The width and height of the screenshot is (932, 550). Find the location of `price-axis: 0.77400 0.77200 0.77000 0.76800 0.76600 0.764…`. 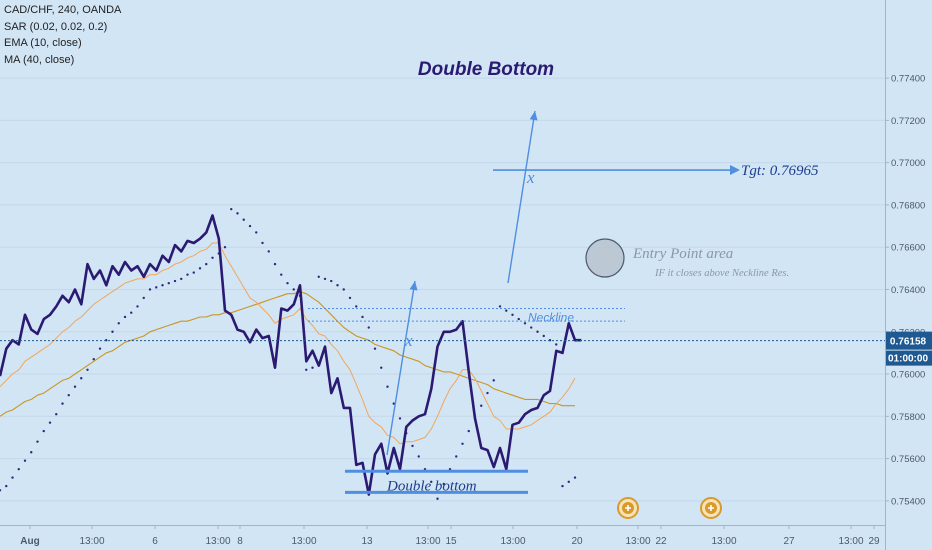

price-axis: 0.77400 0.77200 0.77000 0.76800 0.76600 0.764… is located at coordinates (908, 275).